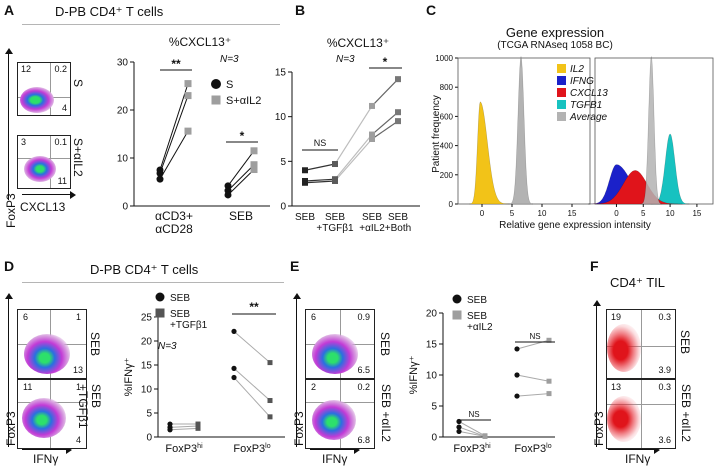 This screenshot has width=715, height=466. What do you see at coordinates (335, 459) in the screenshot?
I see `flow-e-x-label: IFNγ` at bounding box center [335, 459].